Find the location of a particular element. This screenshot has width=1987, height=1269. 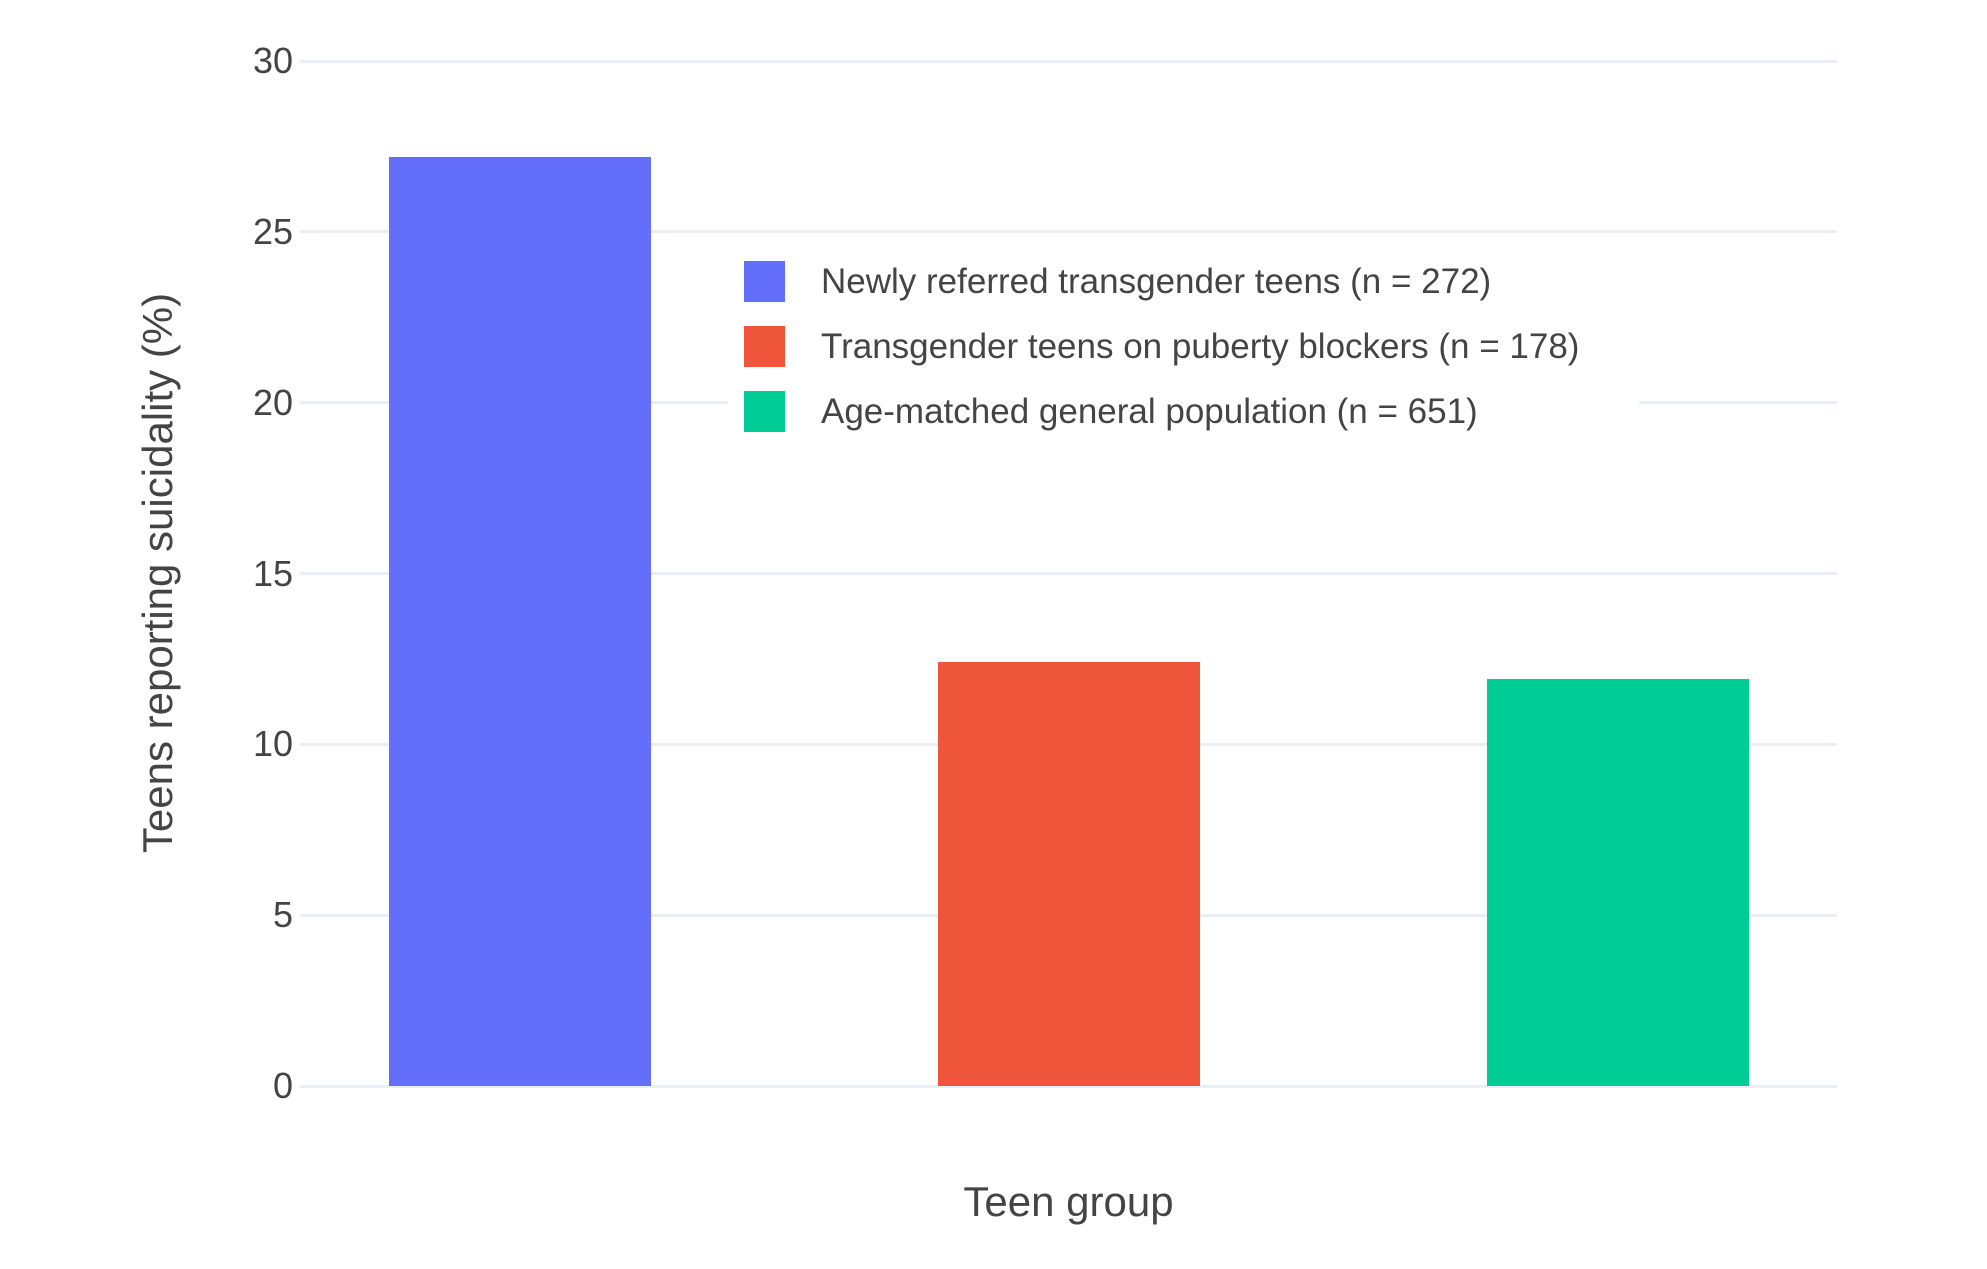

legend-item-2: Age-matched general population (n = 651) is located at coordinates (1161, 411).